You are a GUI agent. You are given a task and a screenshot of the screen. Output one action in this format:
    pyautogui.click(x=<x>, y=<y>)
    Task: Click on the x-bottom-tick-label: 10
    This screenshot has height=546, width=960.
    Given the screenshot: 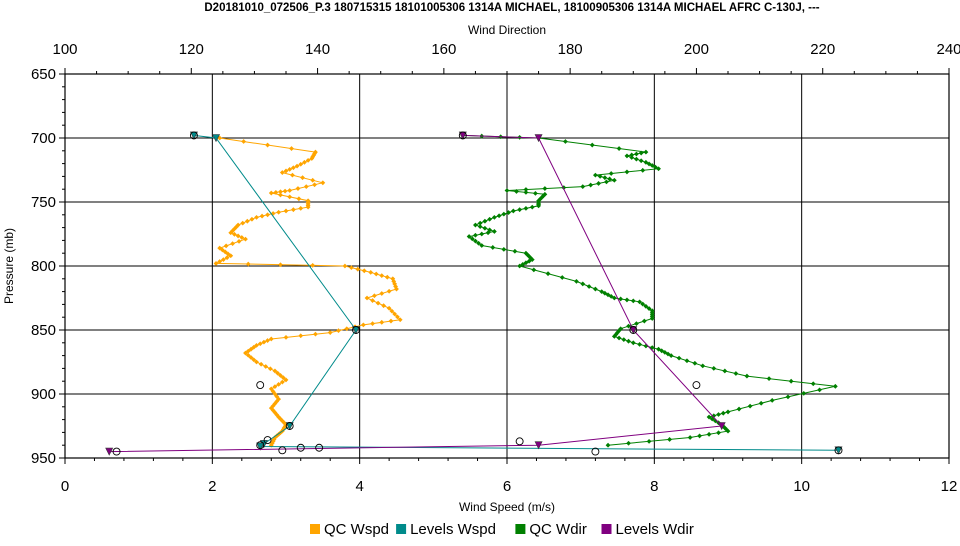 What is the action you would take?
    pyautogui.click(x=801, y=486)
    